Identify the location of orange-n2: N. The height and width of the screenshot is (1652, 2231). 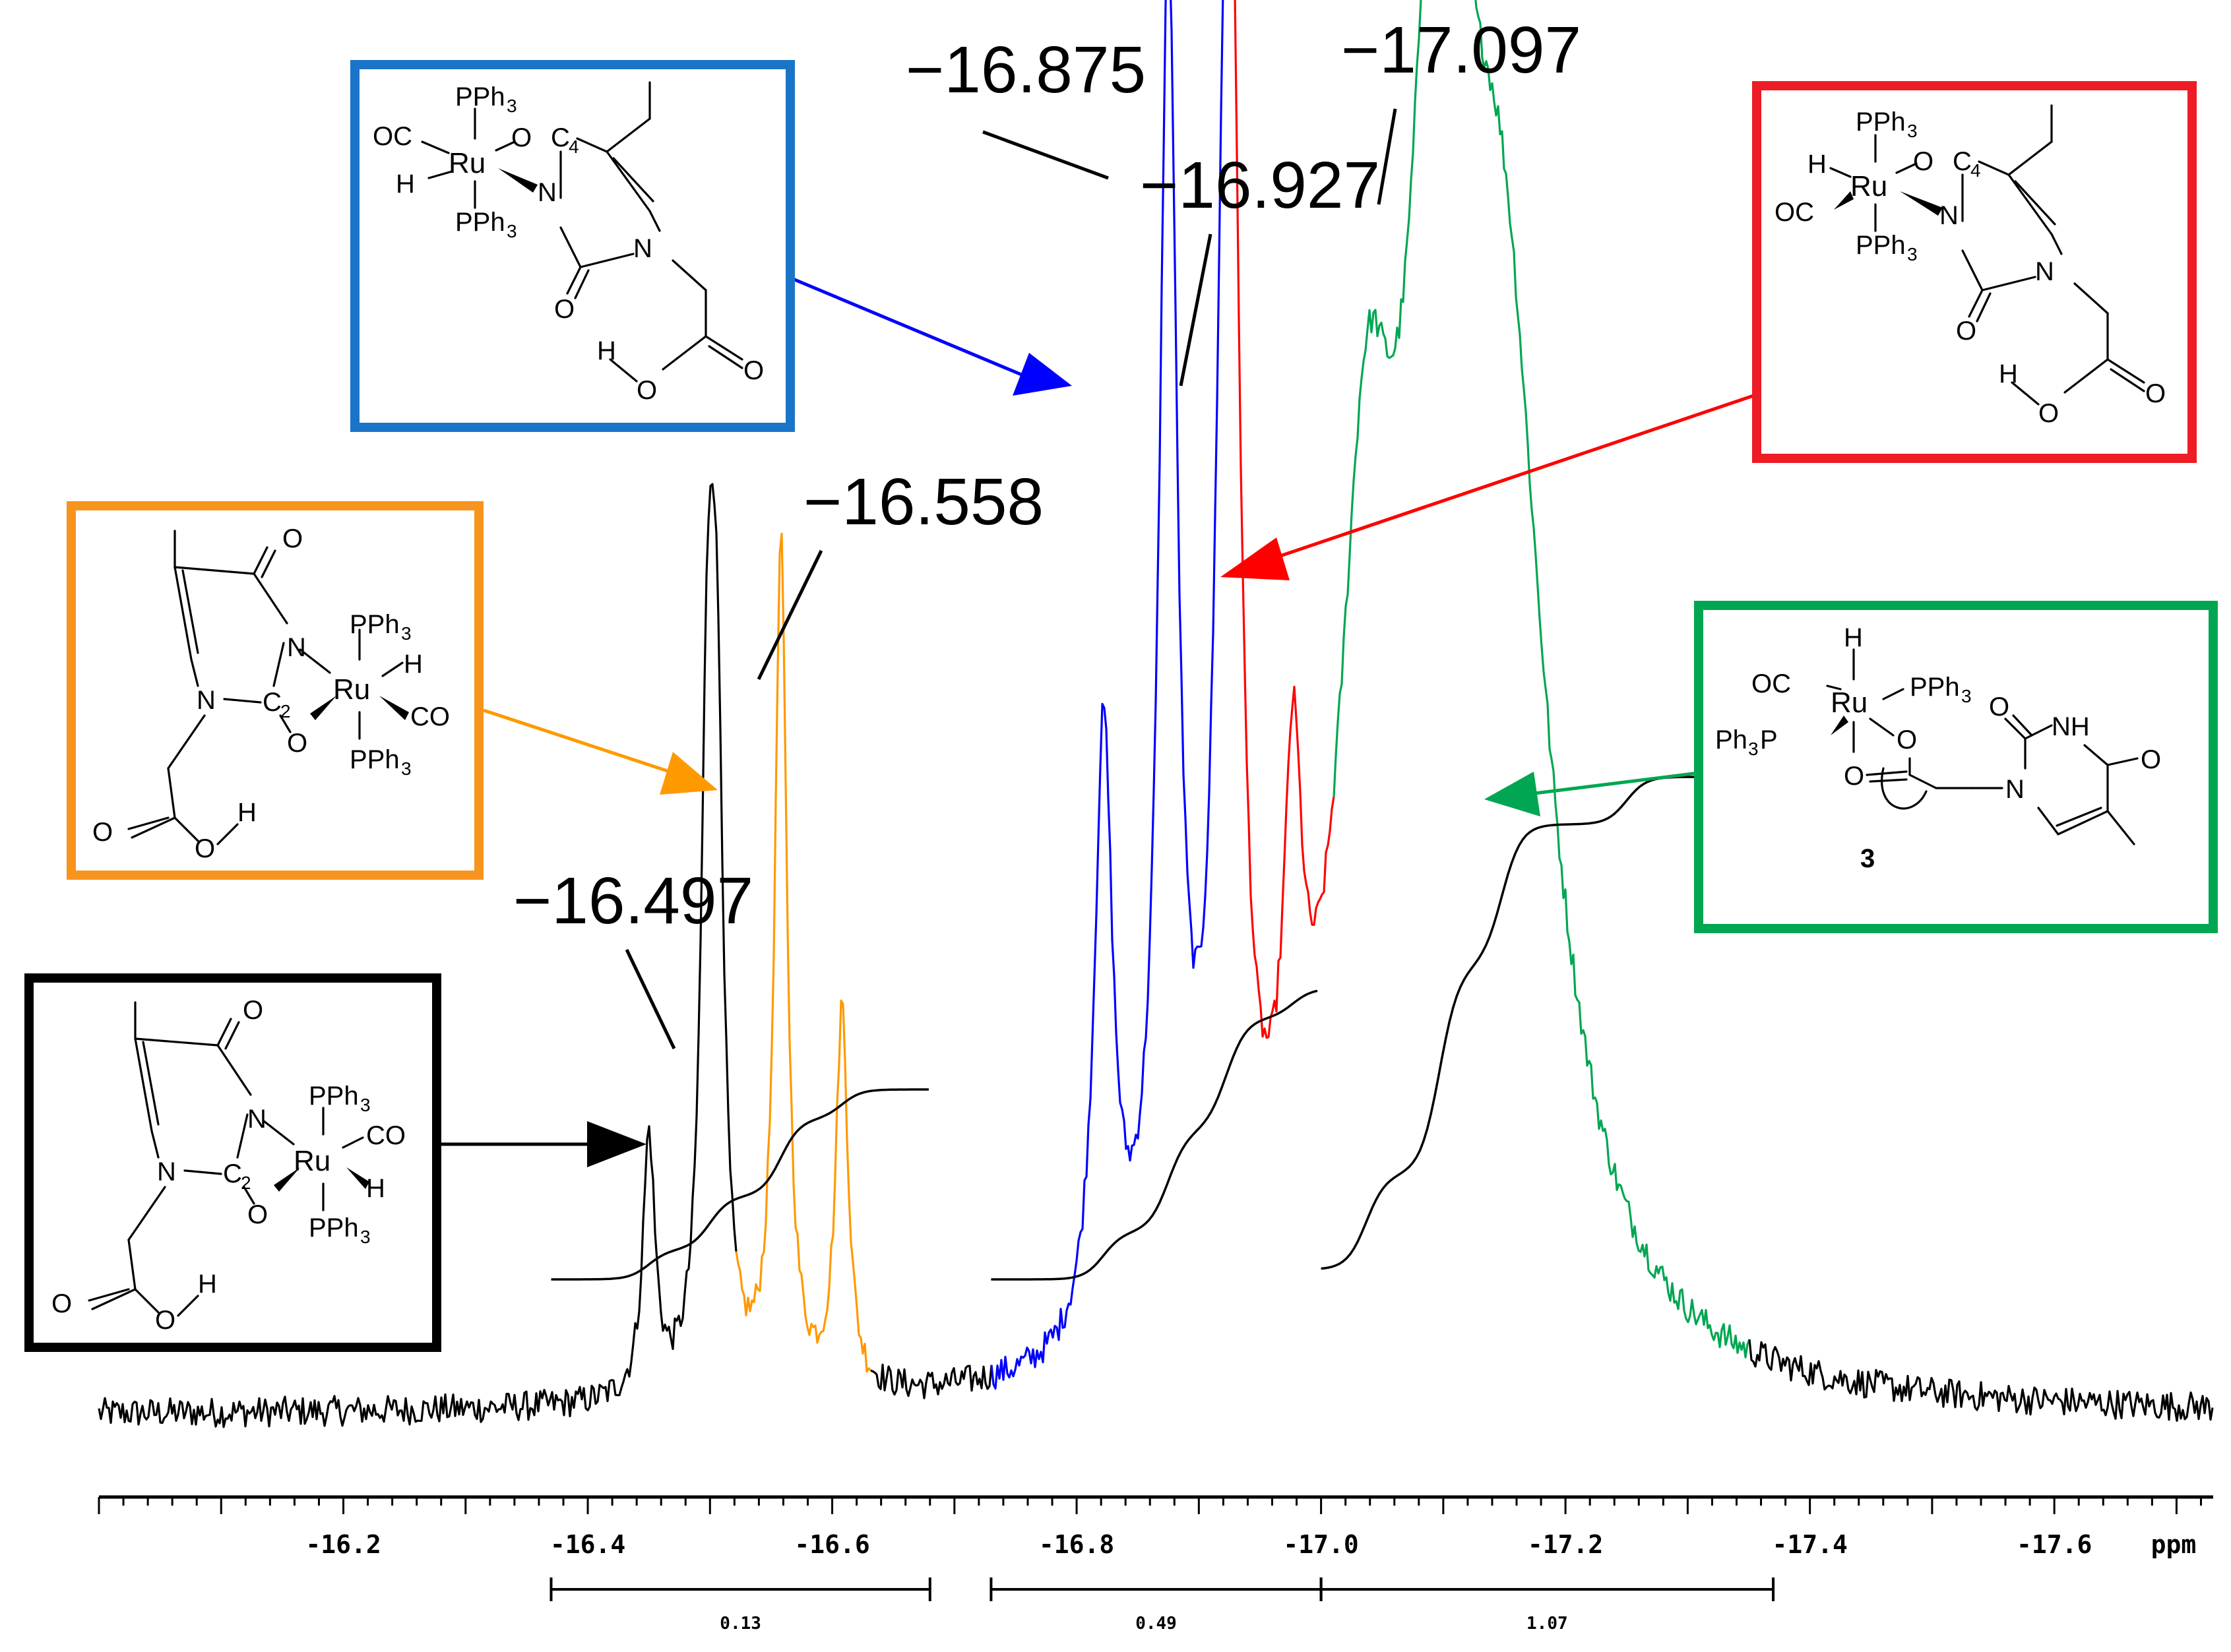
(206, 700).